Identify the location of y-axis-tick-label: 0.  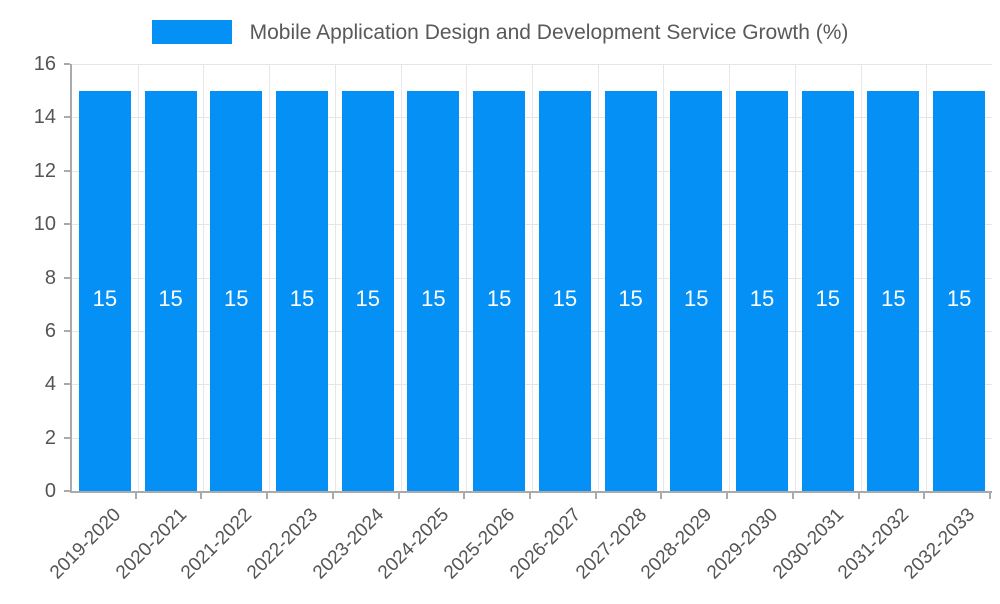
(50, 491).